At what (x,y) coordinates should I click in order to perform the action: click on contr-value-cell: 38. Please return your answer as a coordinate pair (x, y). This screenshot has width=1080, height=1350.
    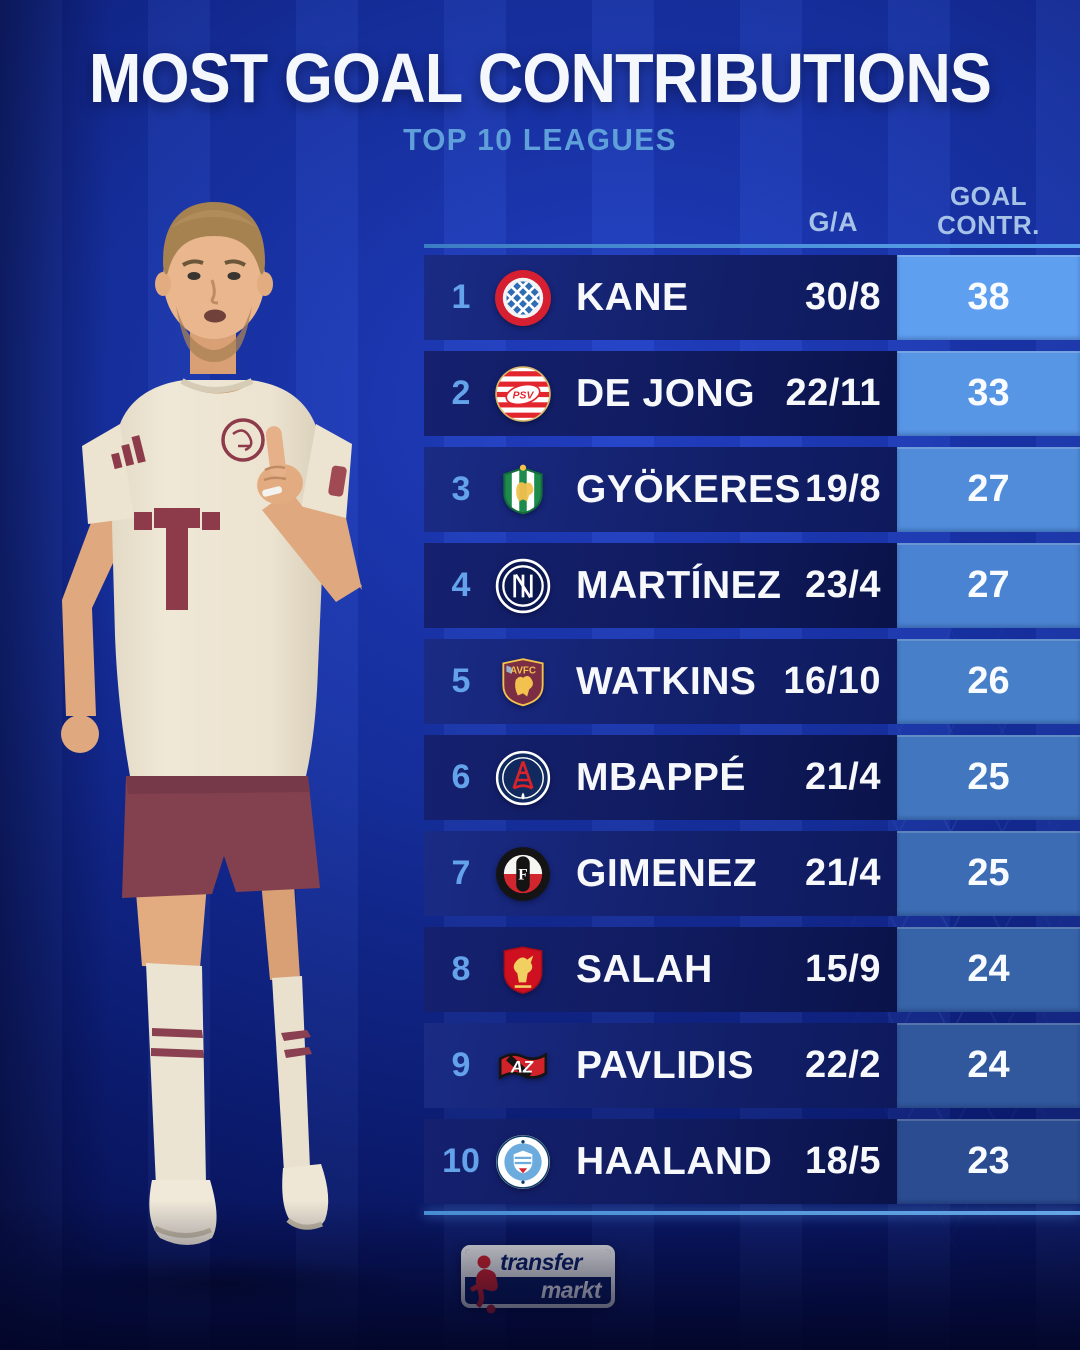
    Looking at the image, I should click on (988, 297).